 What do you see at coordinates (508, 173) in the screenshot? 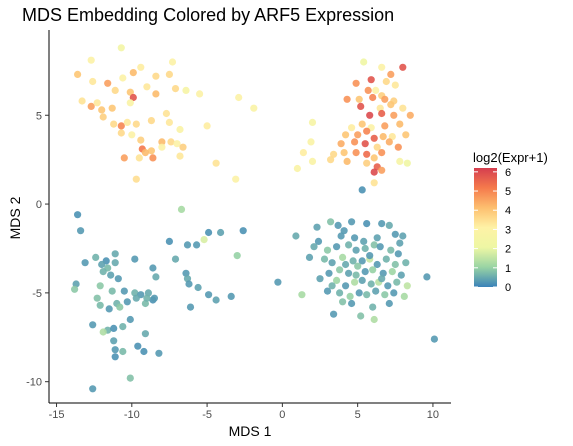
I see `legend-tick-label: 6` at bounding box center [508, 173].